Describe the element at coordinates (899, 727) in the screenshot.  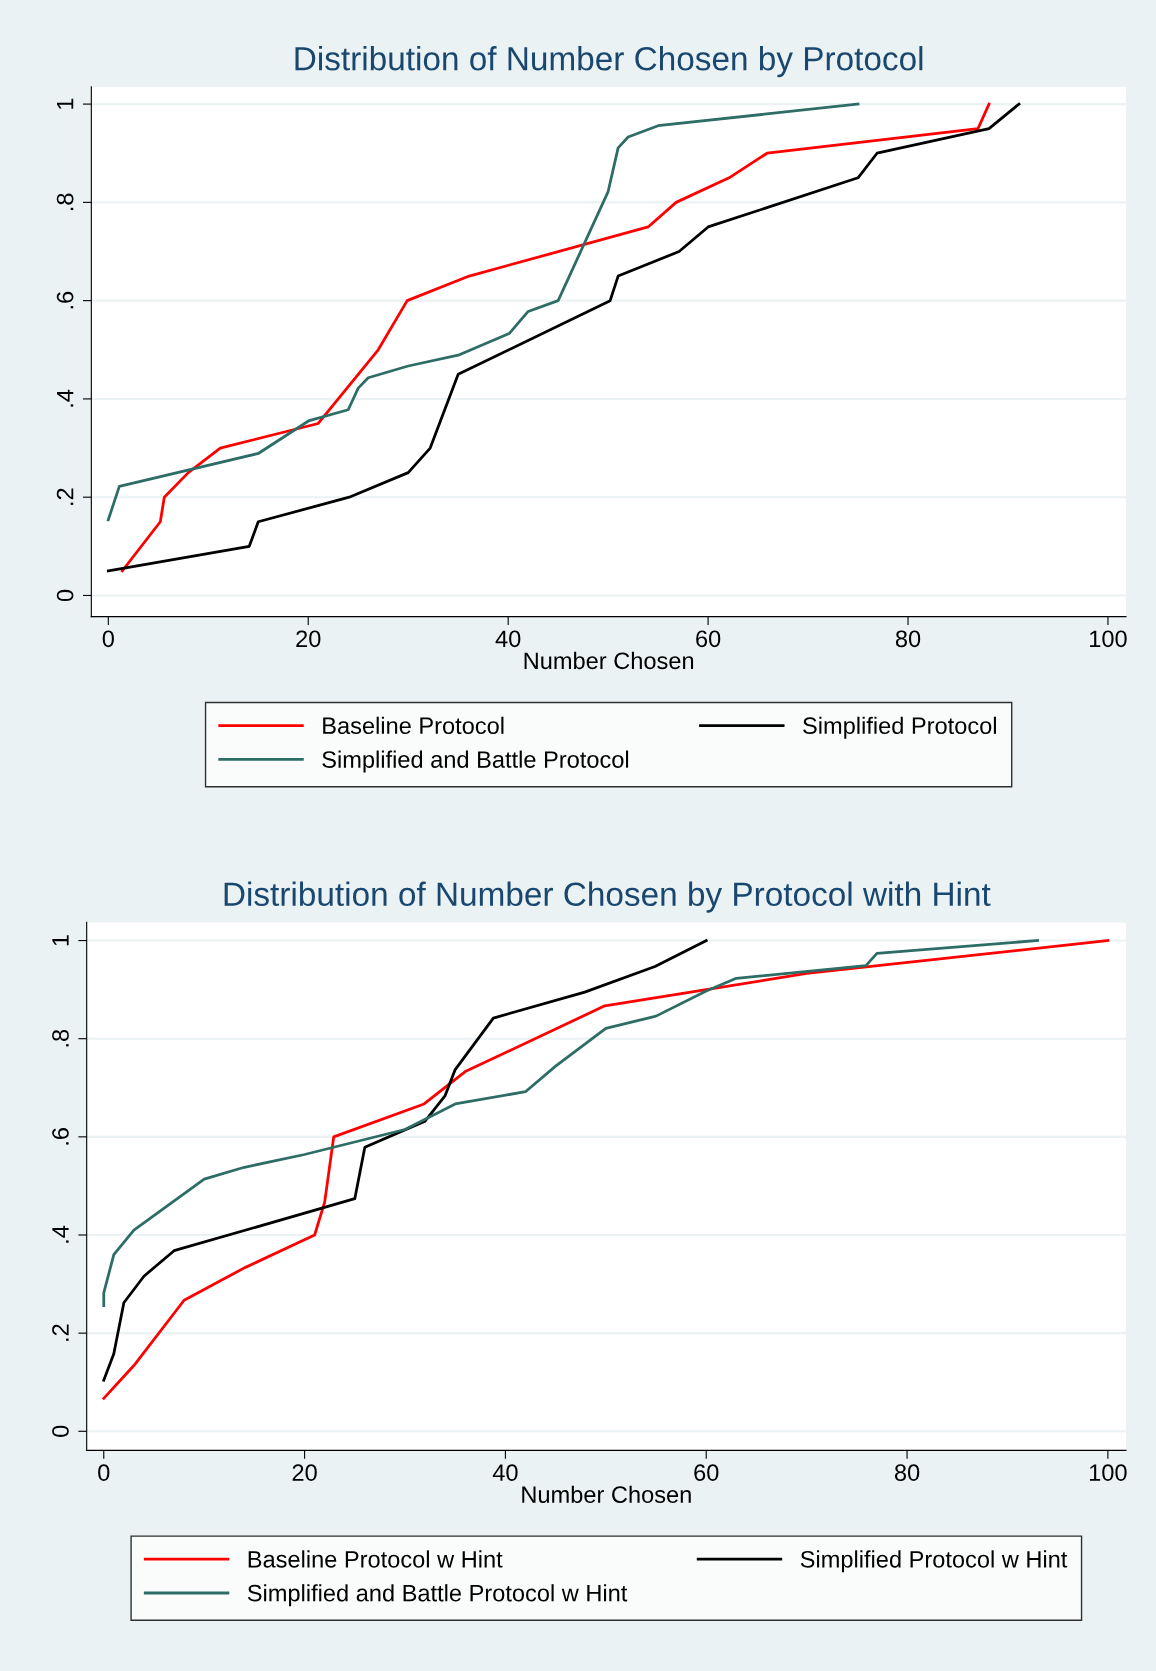
I see `legend-label: Simplified Protocol` at that location.